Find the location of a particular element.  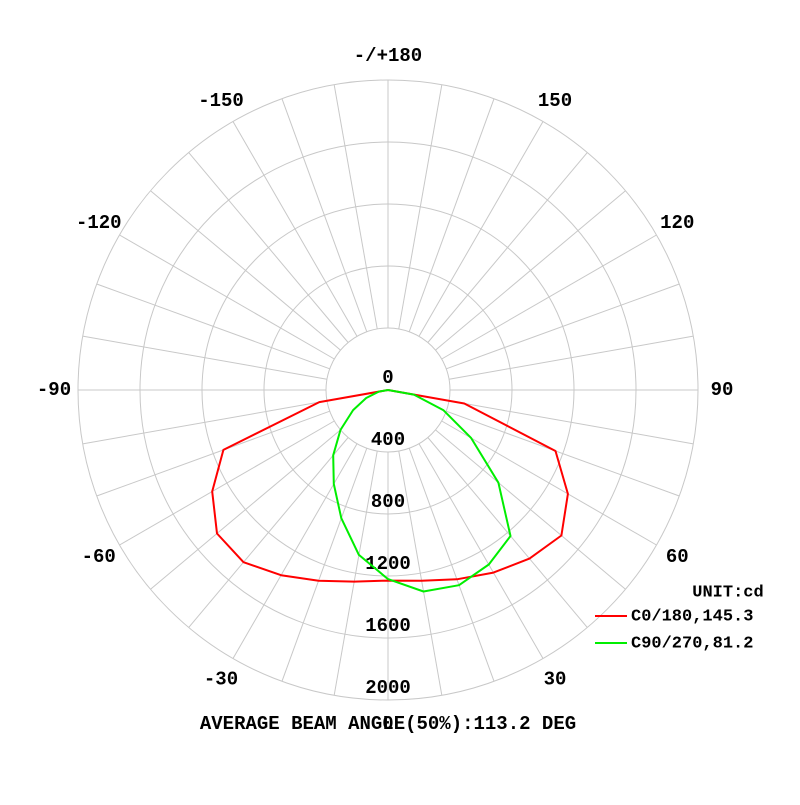

r-tick-label: 400 is located at coordinates (388, 440).